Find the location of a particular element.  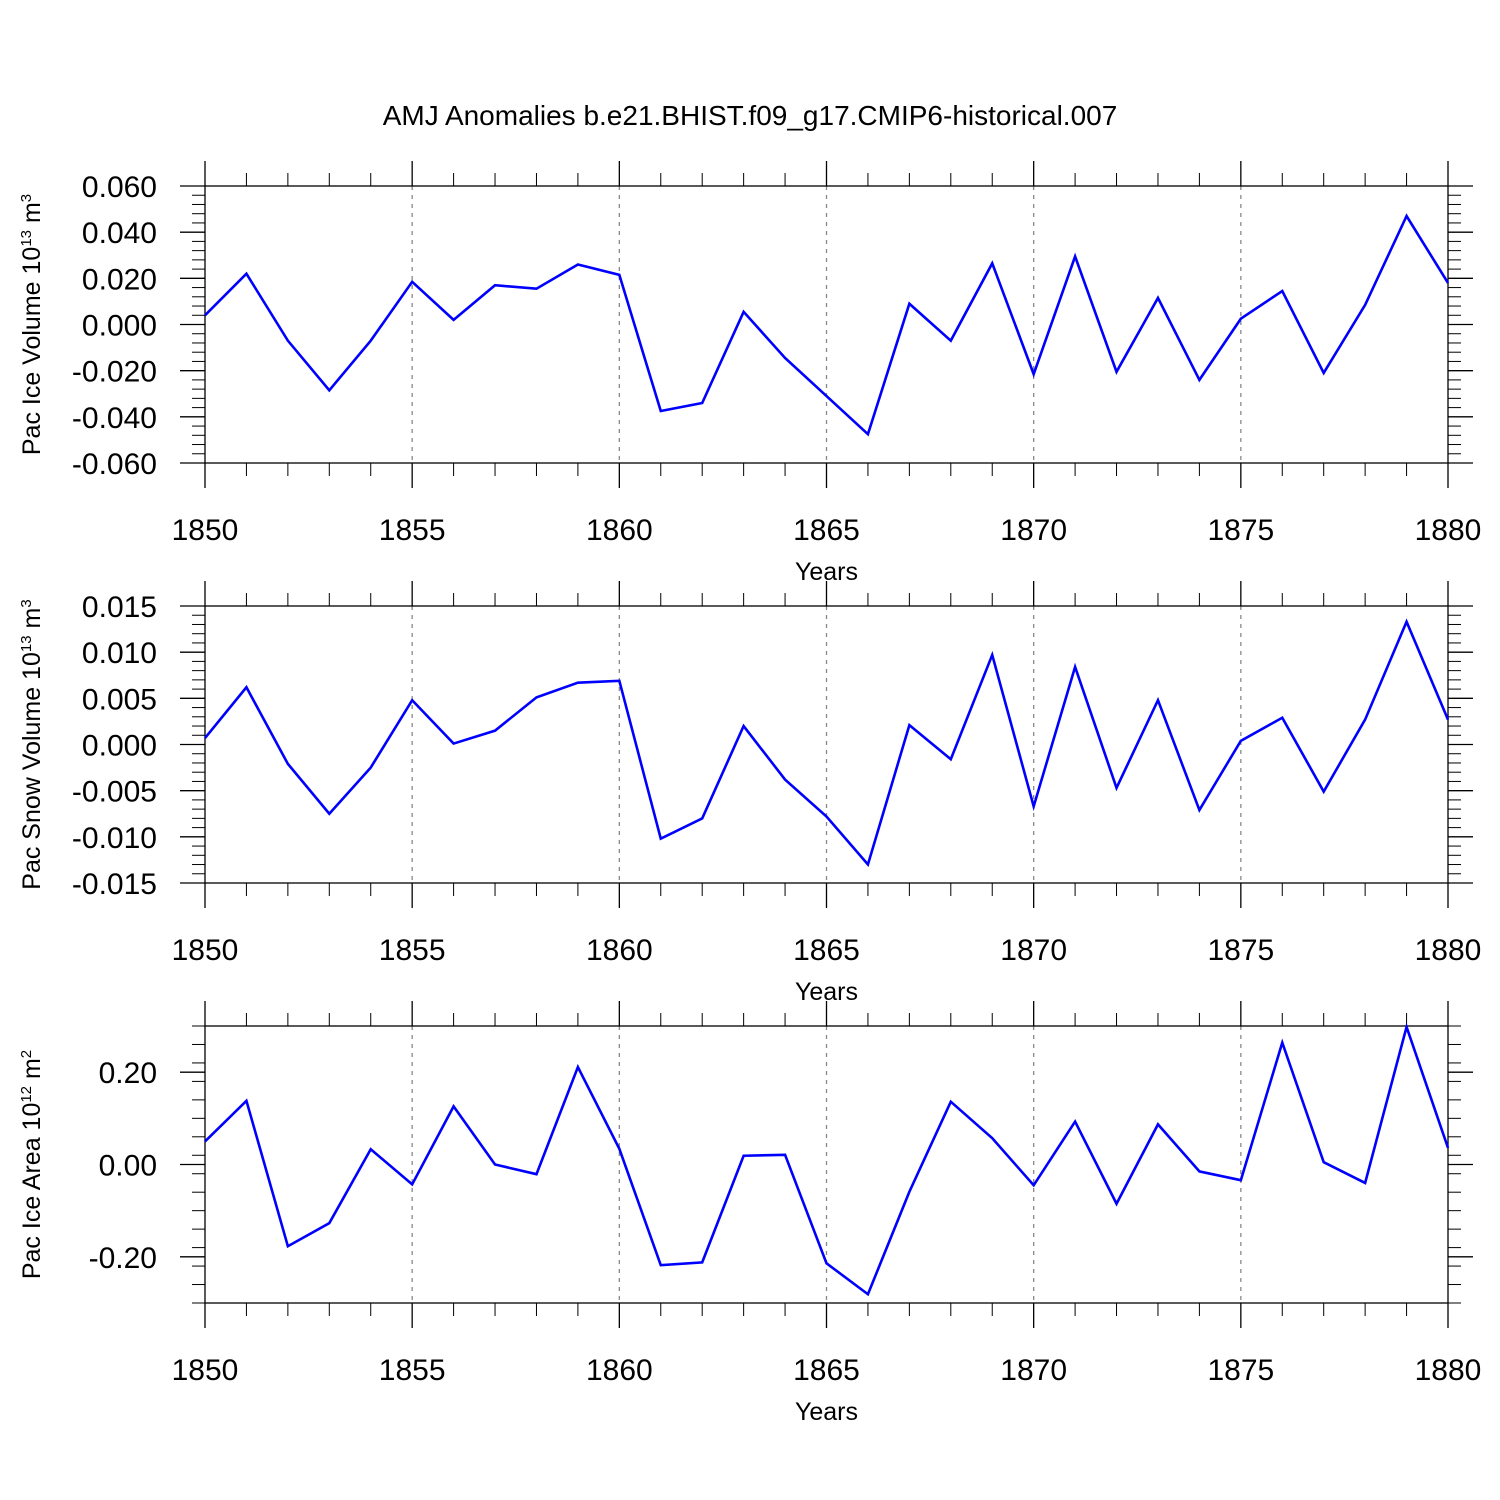

y-tick-label: -0.060 is located at coordinates (114, 464).